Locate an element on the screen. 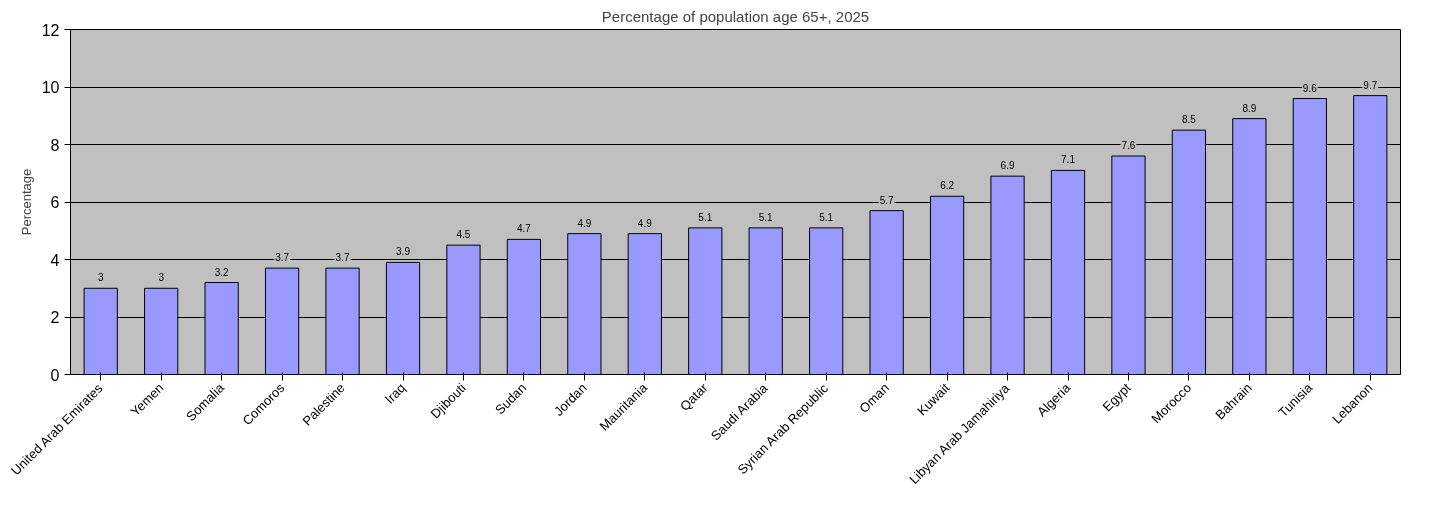 The width and height of the screenshot is (1456, 513). y-axis-title: Percentage is located at coordinates (26, 202).